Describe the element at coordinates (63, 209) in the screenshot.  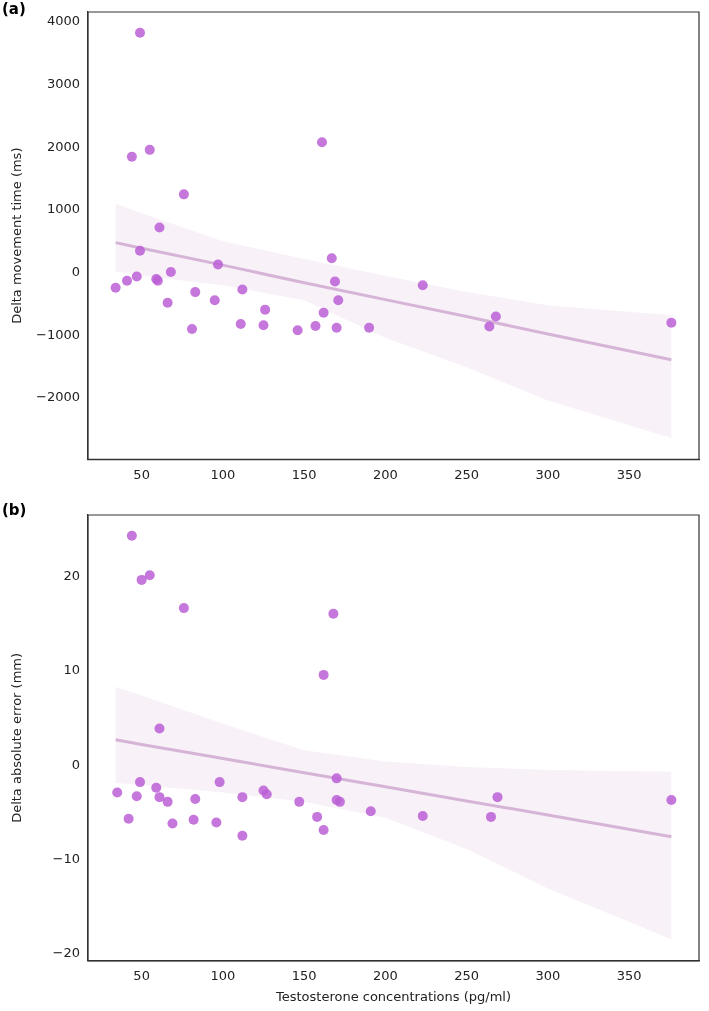
I see `y-tick-label: 1000` at that location.